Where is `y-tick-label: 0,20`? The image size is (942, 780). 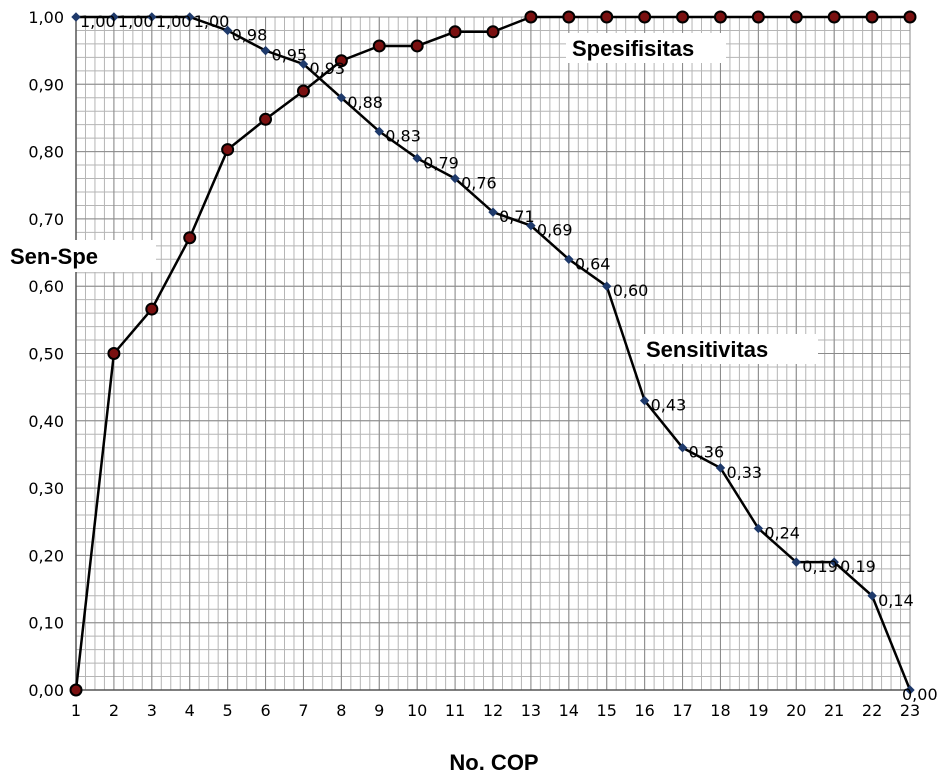
y-tick-label: 0,20 is located at coordinates (46, 555).